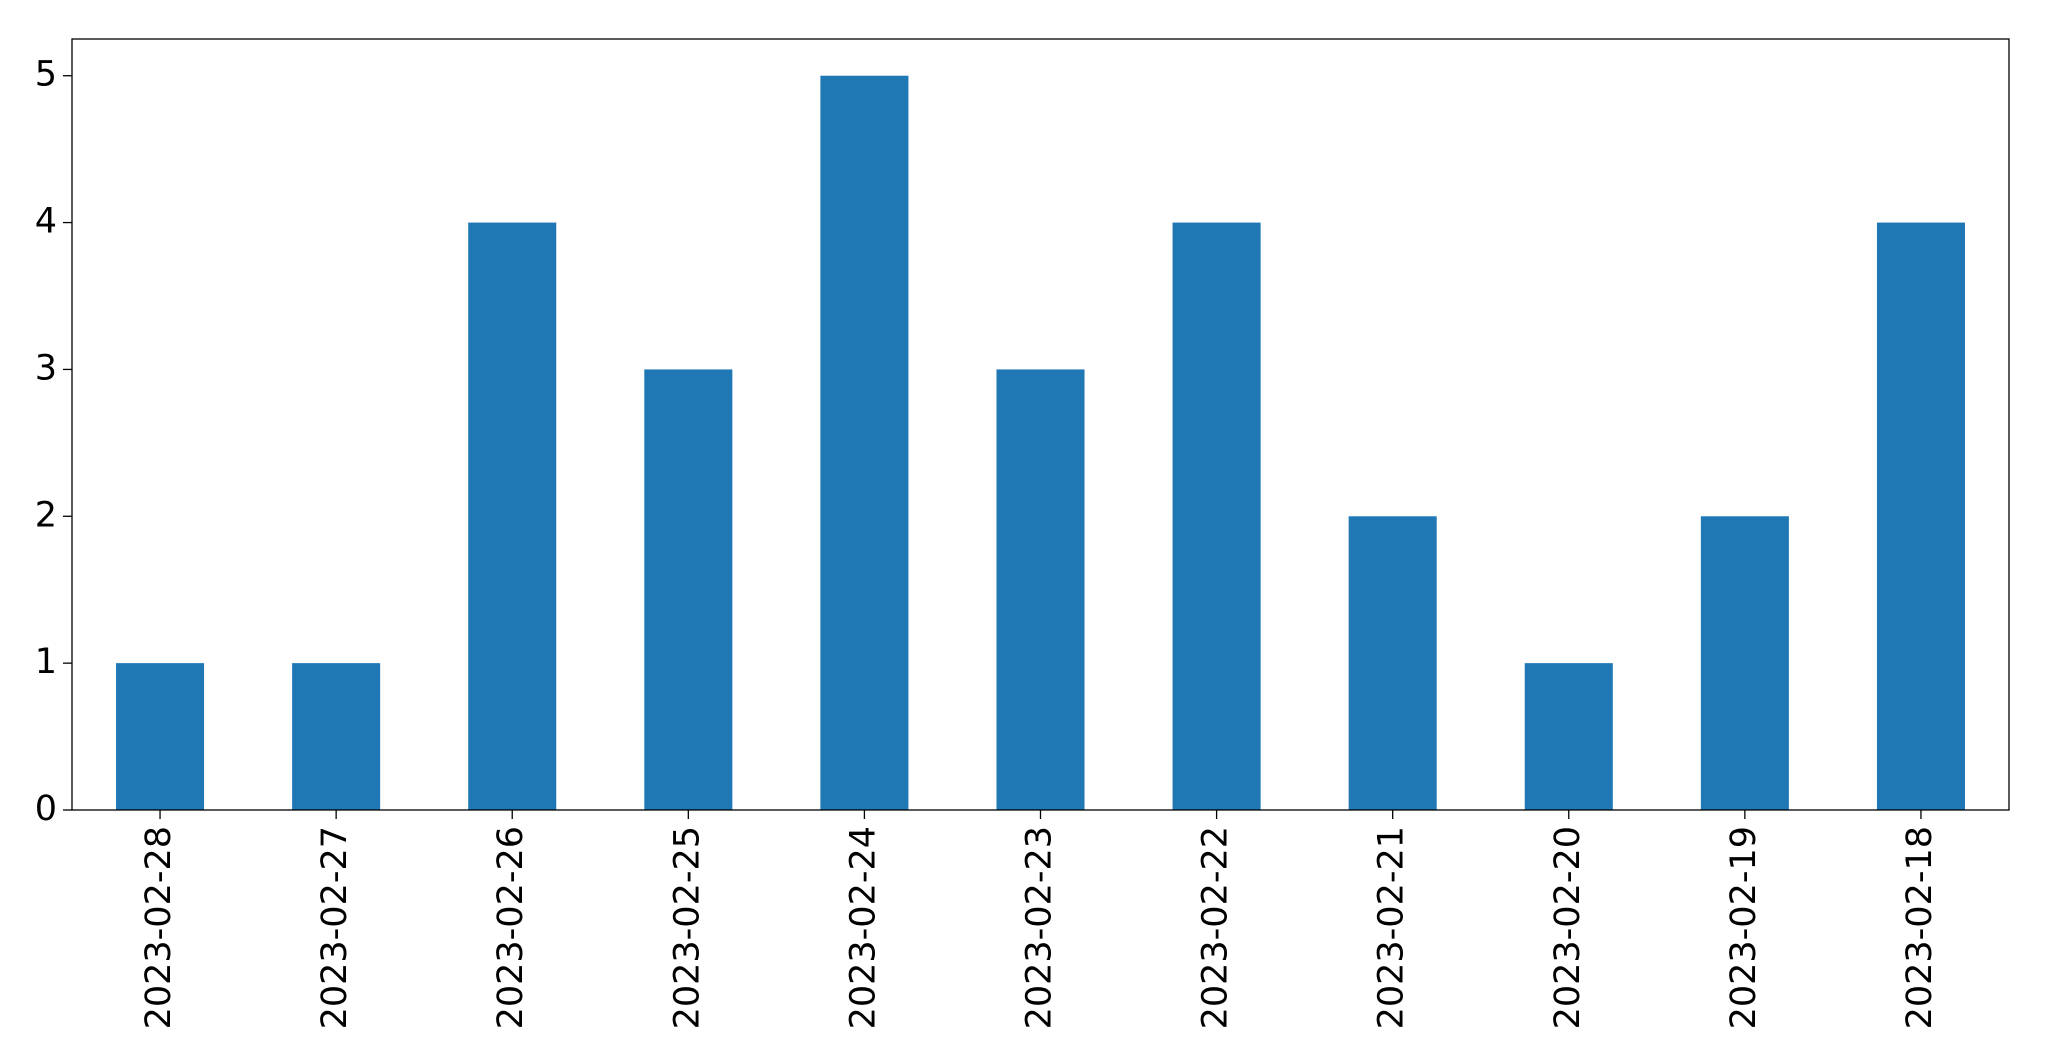 This screenshot has width=2049, height=1061. I want to click on y-tick-label: 4, so click(46, 222).